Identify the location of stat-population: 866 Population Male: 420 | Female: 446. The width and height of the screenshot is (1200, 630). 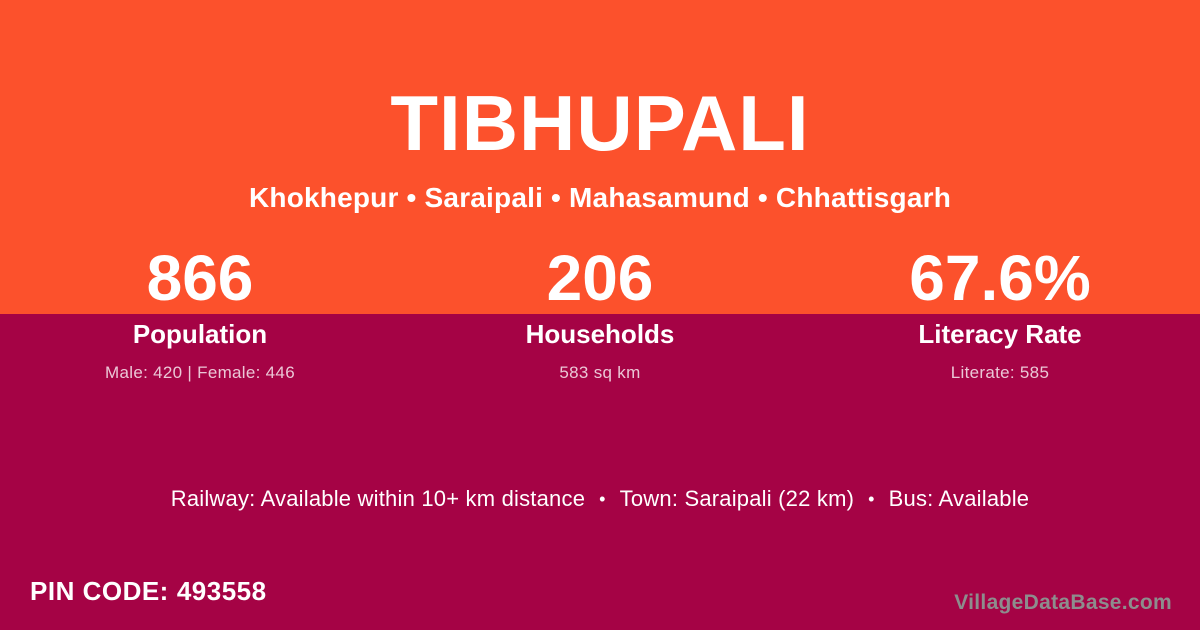
(200, 312).